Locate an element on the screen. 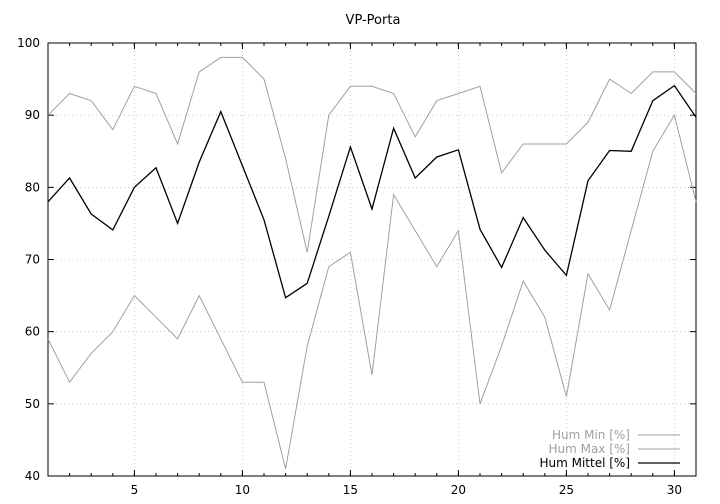 Image resolution: width=720 pixels, height=504 pixels. y-tick-label: 60 is located at coordinates (32, 332).